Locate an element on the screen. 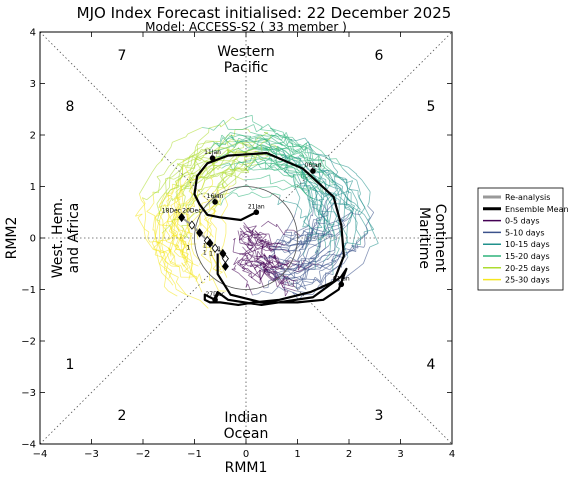 This screenshot has width=568, height=480. x-tick-label: 3 is located at coordinates (400, 454).